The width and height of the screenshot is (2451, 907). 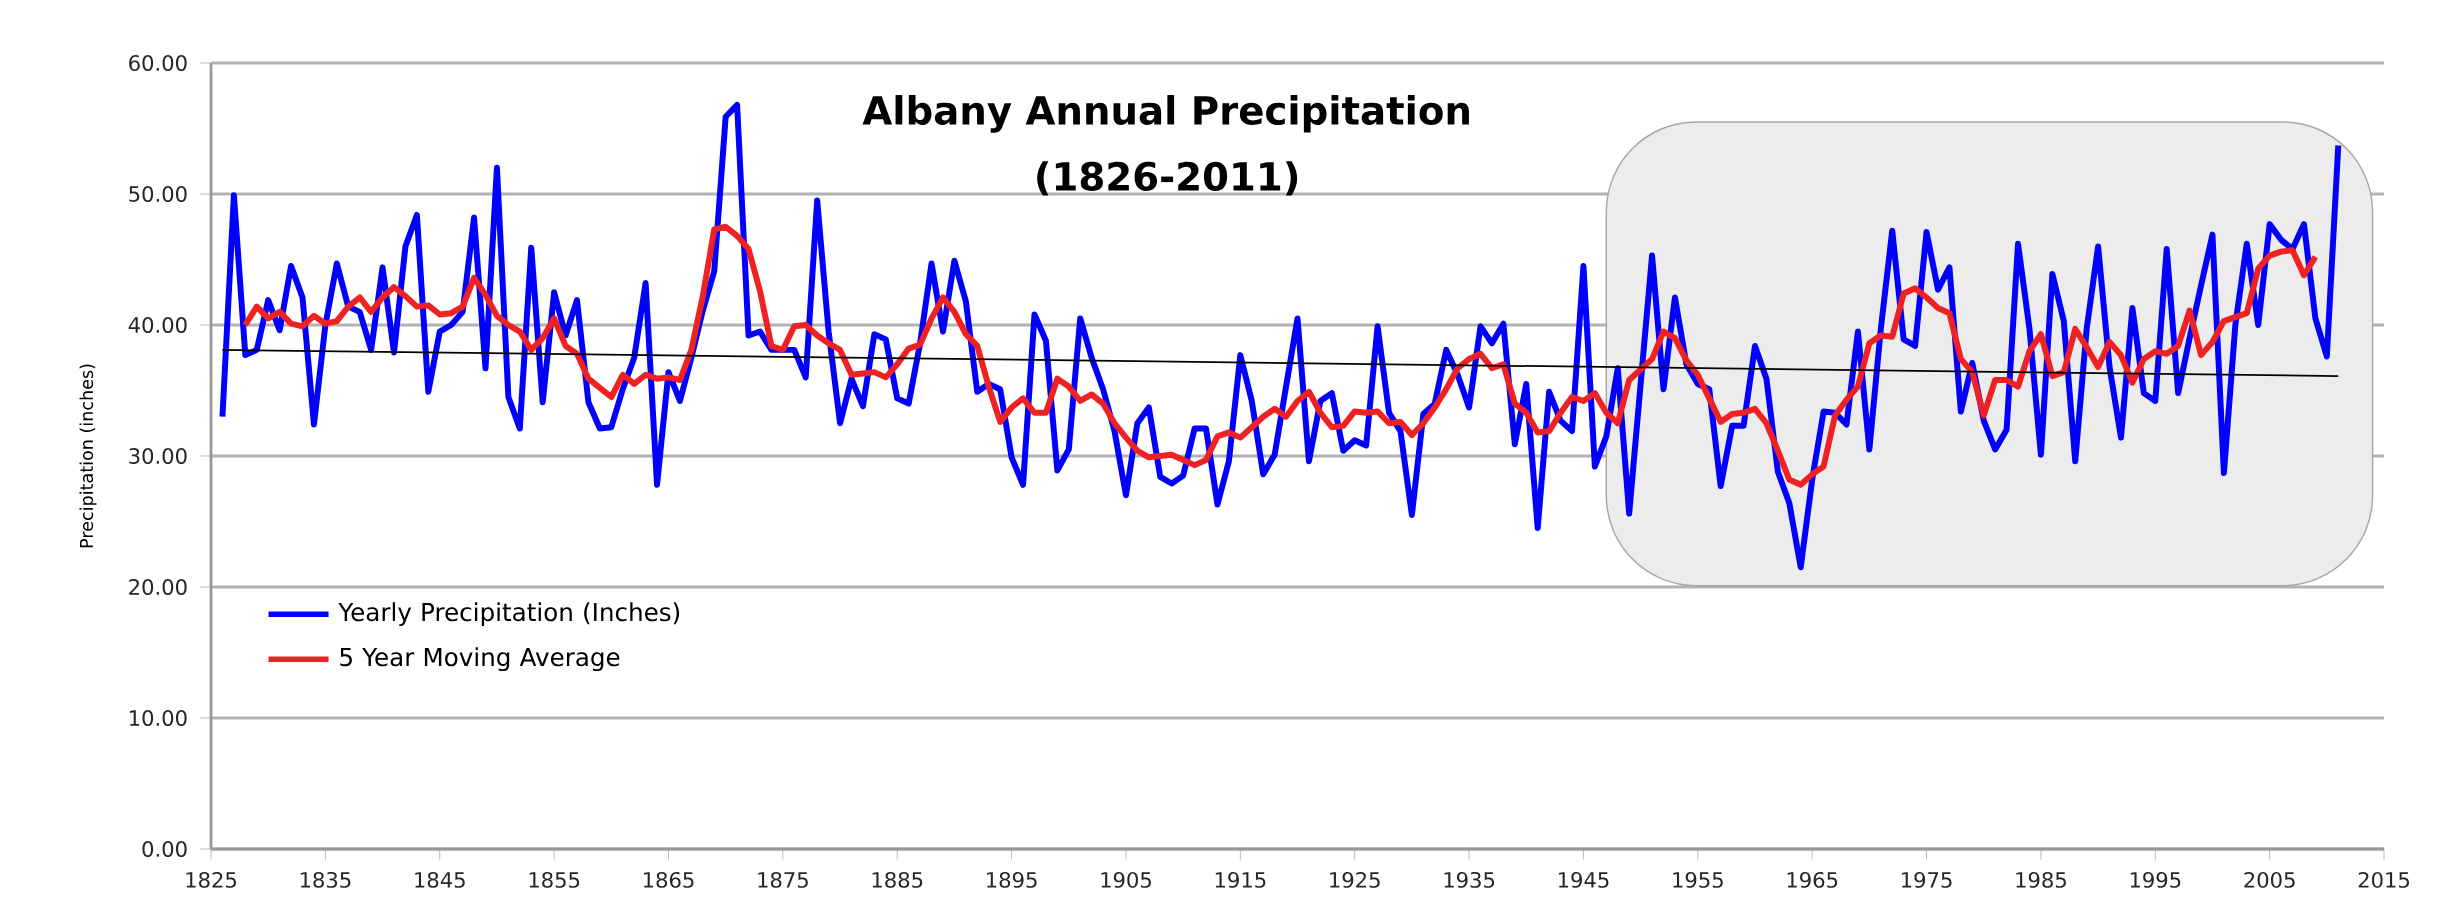 What do you see at coordinates (158, 587) in the screenshot?
I see `y-tick-label: 20.00` at bounding box center [158, 587].